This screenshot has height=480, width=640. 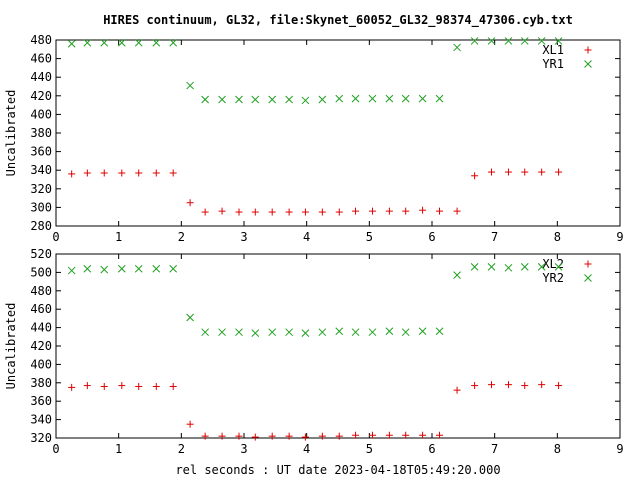 What do you see at coordinates (306, 237) in the screenshot?
I see `x-tick-label: 4` at bounding box center [306, 237].